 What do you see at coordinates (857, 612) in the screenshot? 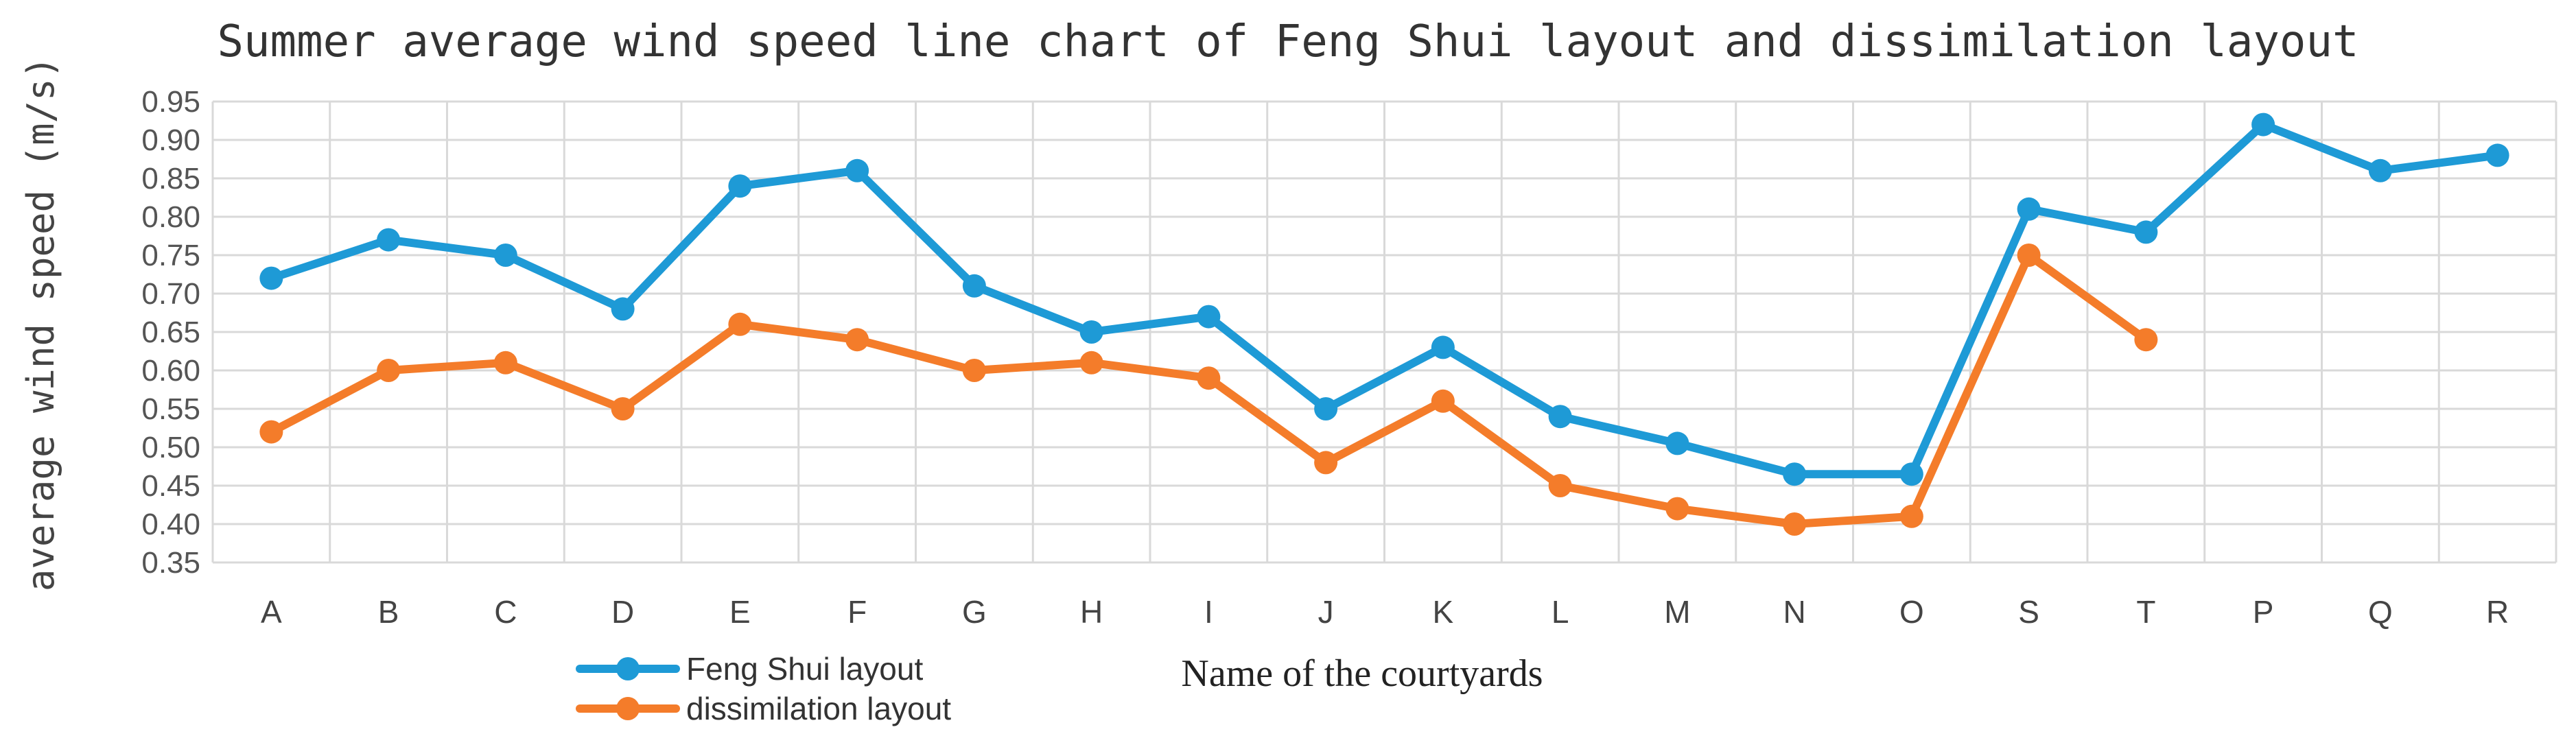
I see `x-tick-label: F` at bounding box center [857, 612].